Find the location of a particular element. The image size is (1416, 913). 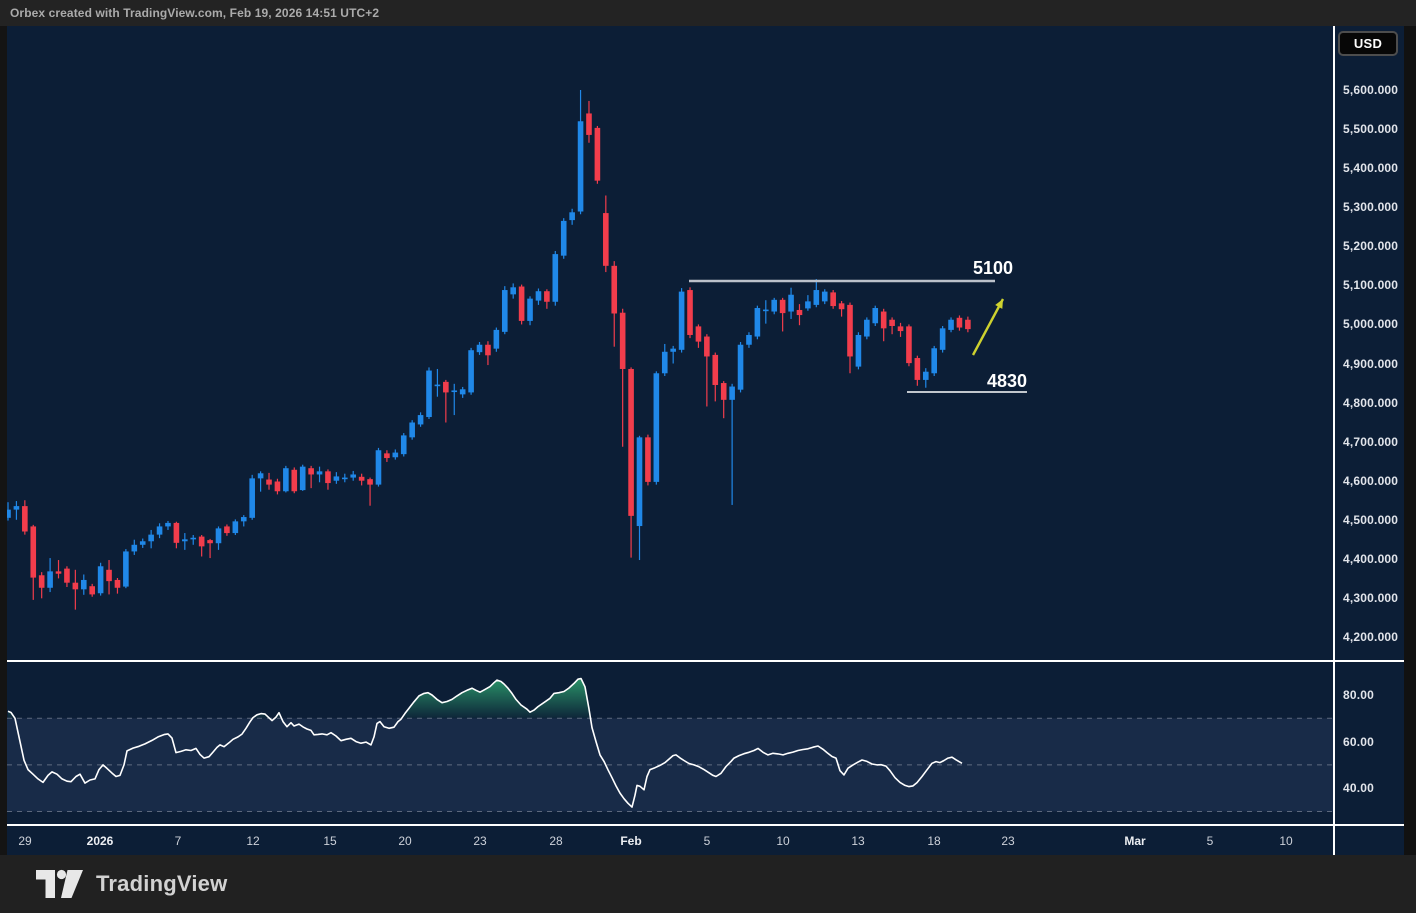

footer-bar: TradingView is located at coordinates (708, 884).